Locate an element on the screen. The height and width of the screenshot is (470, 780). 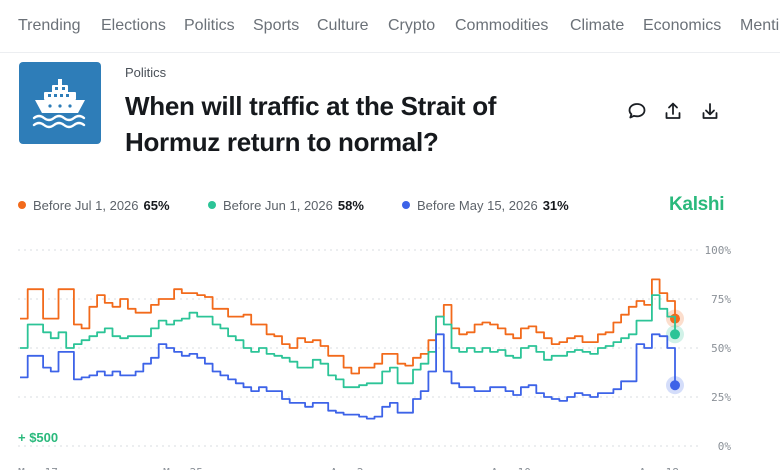
legend-item-may: Before May 15, 2026 31% is located at coordinates (485, 205).